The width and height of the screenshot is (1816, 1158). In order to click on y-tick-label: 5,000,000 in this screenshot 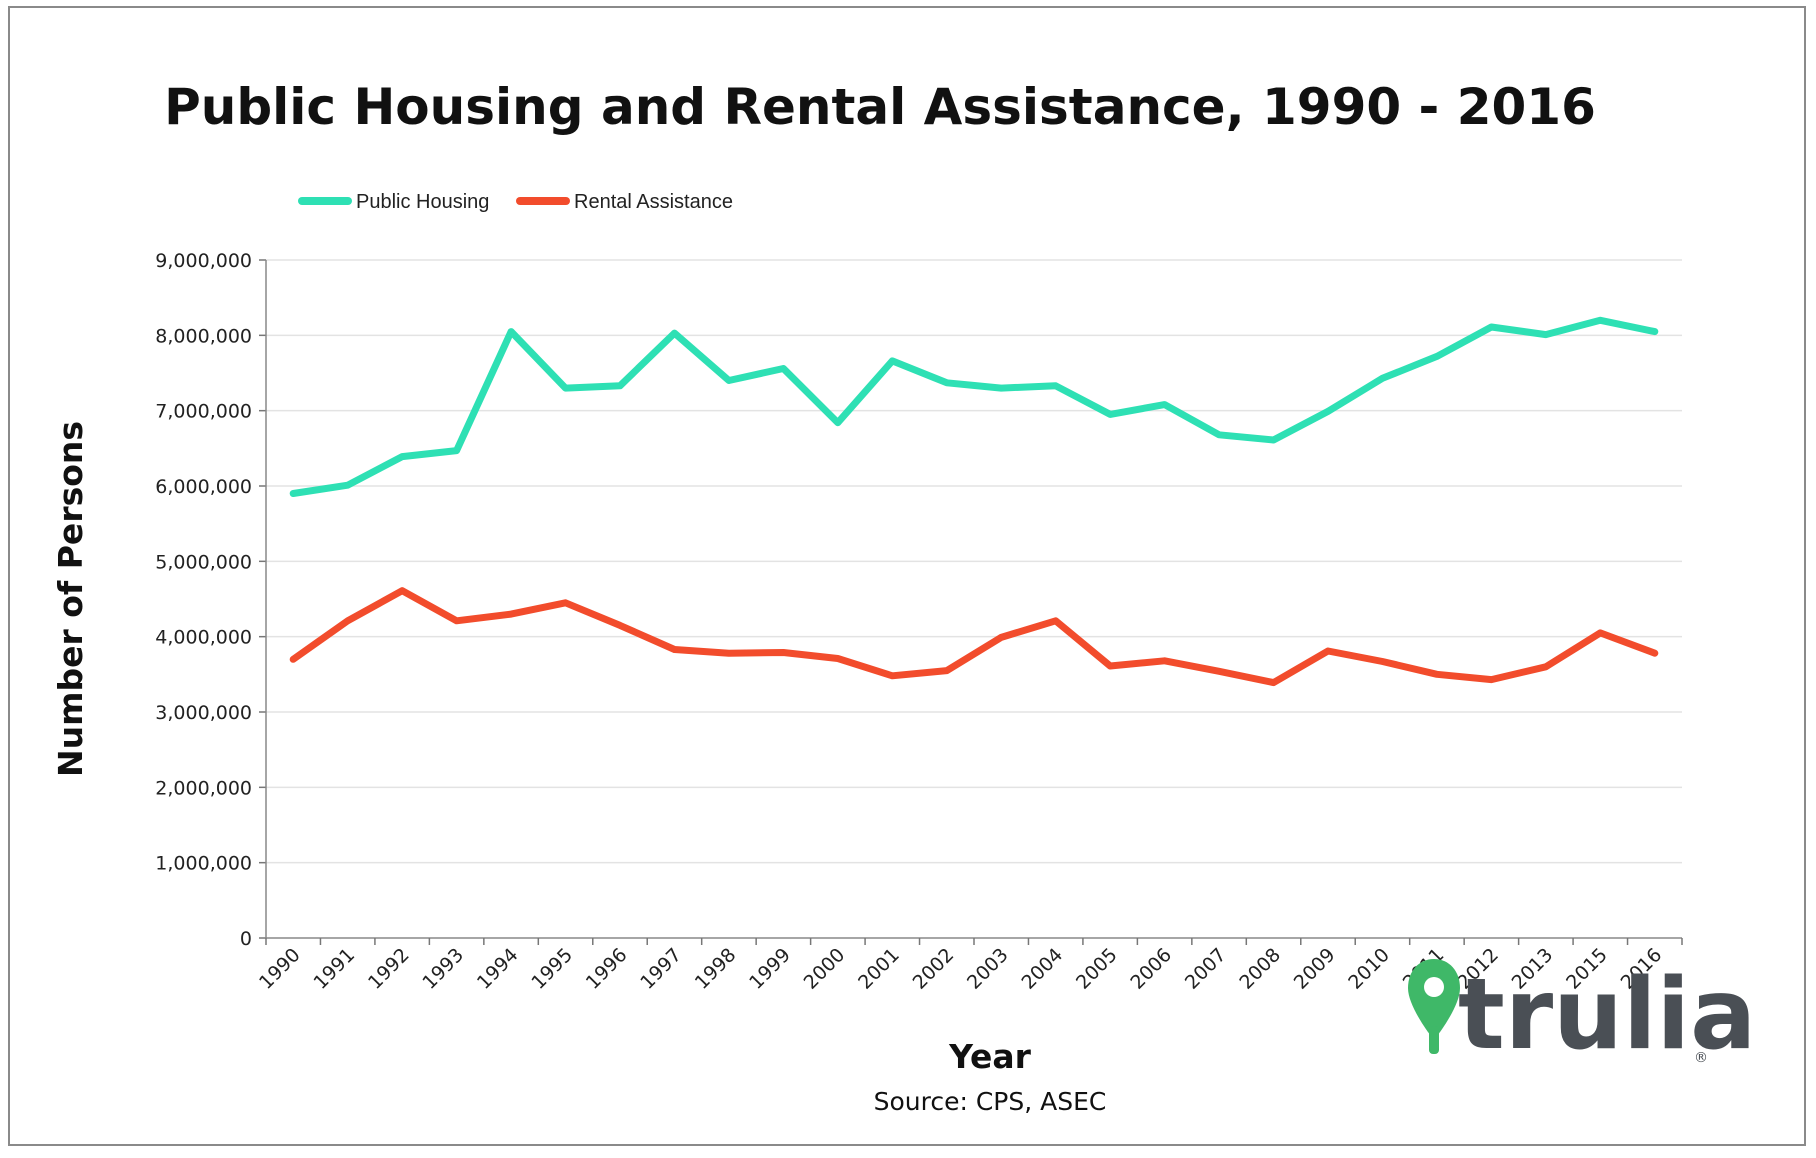, I will do `click(203, 562)`.